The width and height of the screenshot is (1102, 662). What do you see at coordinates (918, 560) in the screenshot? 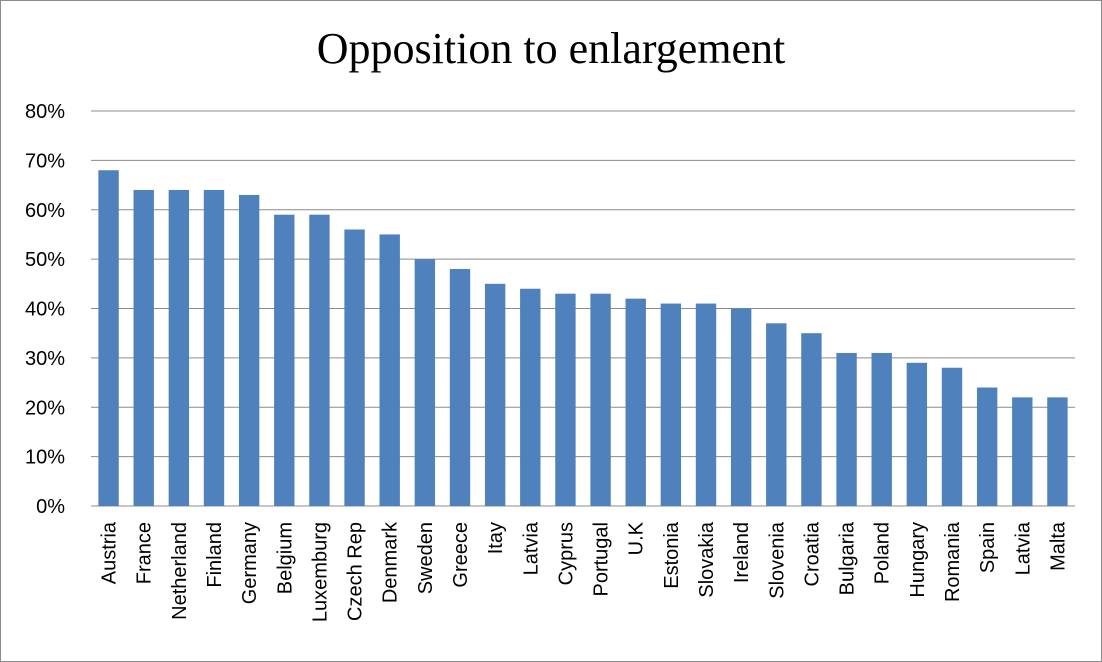
I see `x-category-label: Hungary` at bounding box center [918, 560].